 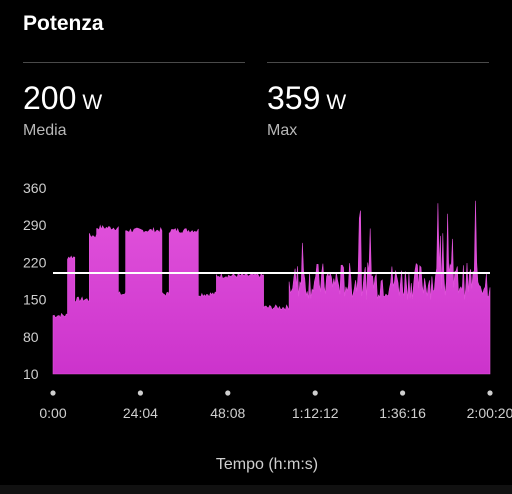 What do you see at coordinates (92, 102) in the screenshot?
I see `average-power-unit: W` at bounding box center [92, 102].